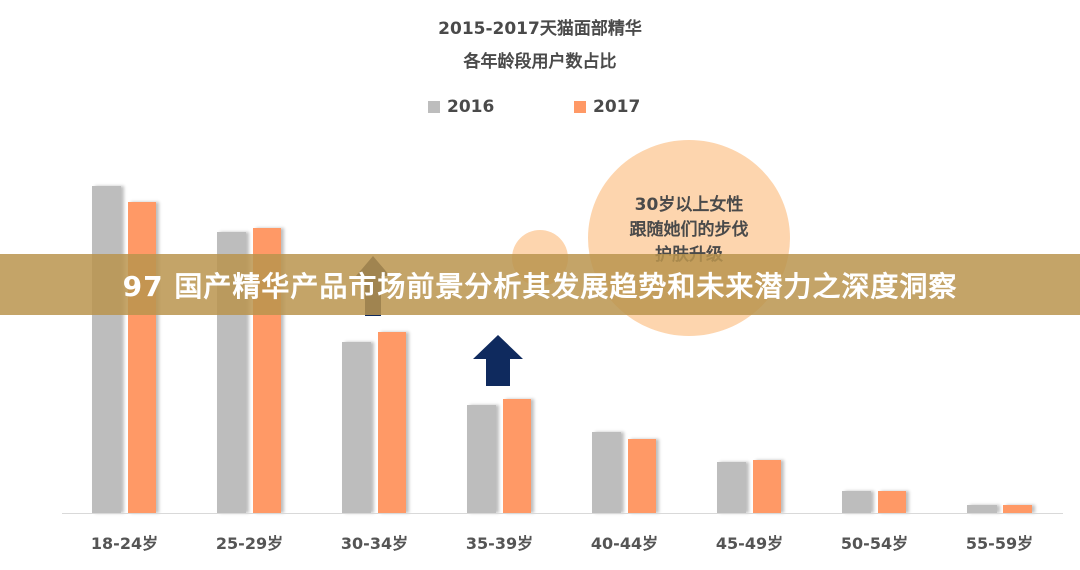  Describe the element at coordinates (580, 107) in the screenshot. I see `legend-swatch-2017` at that location.